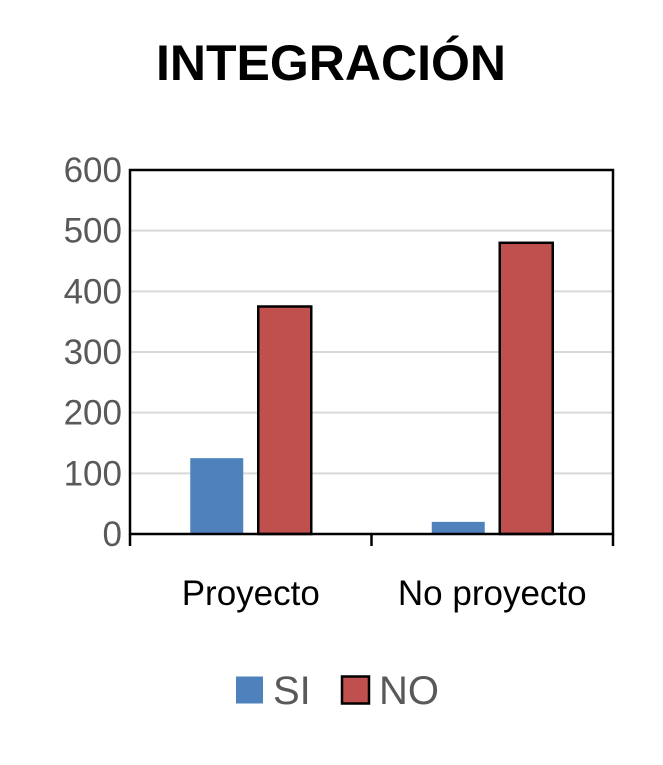 Image resolution: width=663 pixels, height=765 pixels. What do you see at coordinates (93, 170) in the screenshot?
I see `y-tick-label: 600` at bounding box center [93, 170].